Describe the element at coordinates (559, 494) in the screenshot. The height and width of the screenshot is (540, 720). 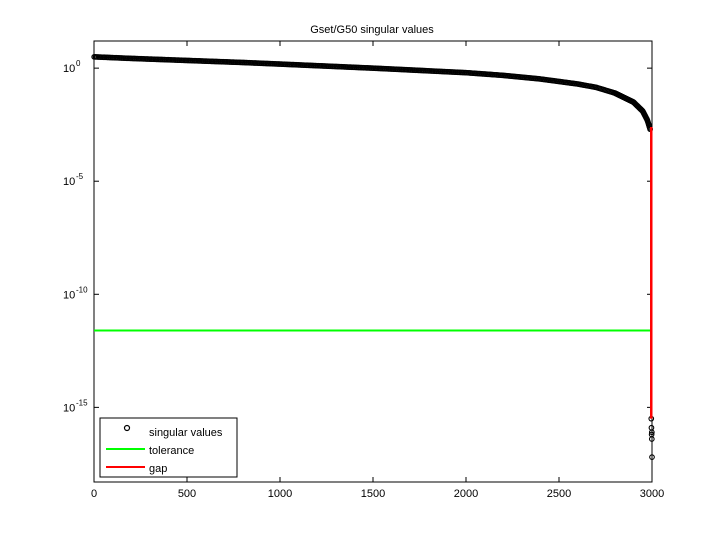
I see `x-tick-label: 2500` at that location.